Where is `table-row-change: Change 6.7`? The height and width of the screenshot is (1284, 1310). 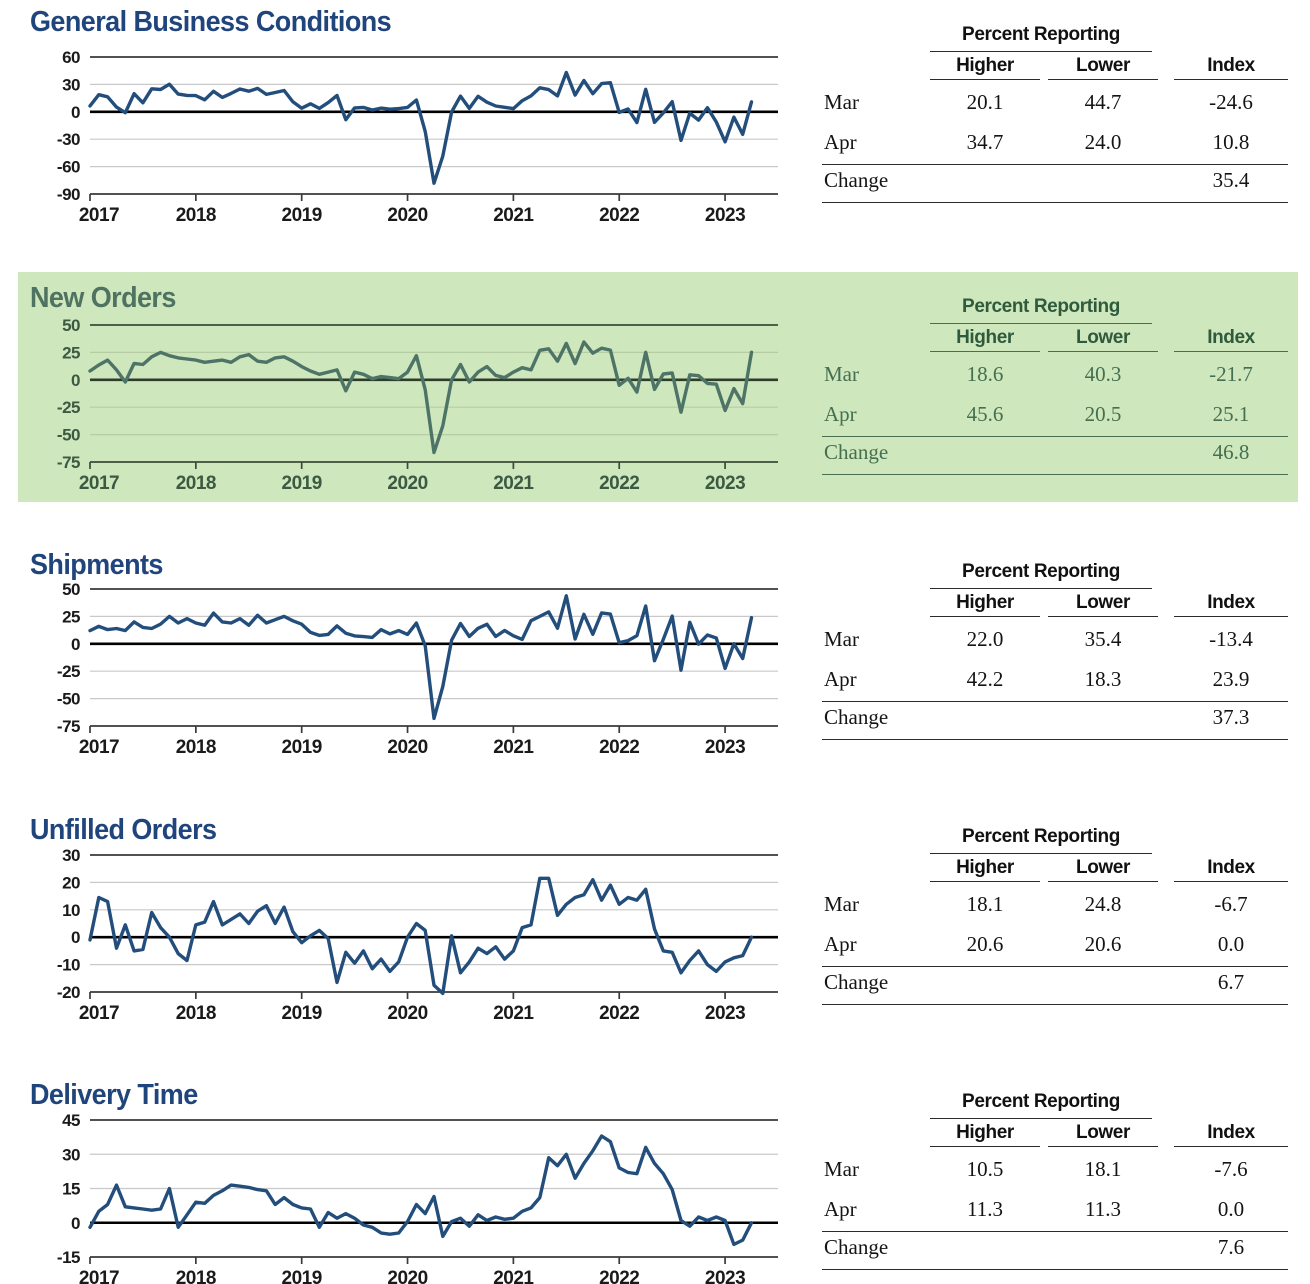
table-row-change: Change 6.7 is located at coordinates (1055, 986).